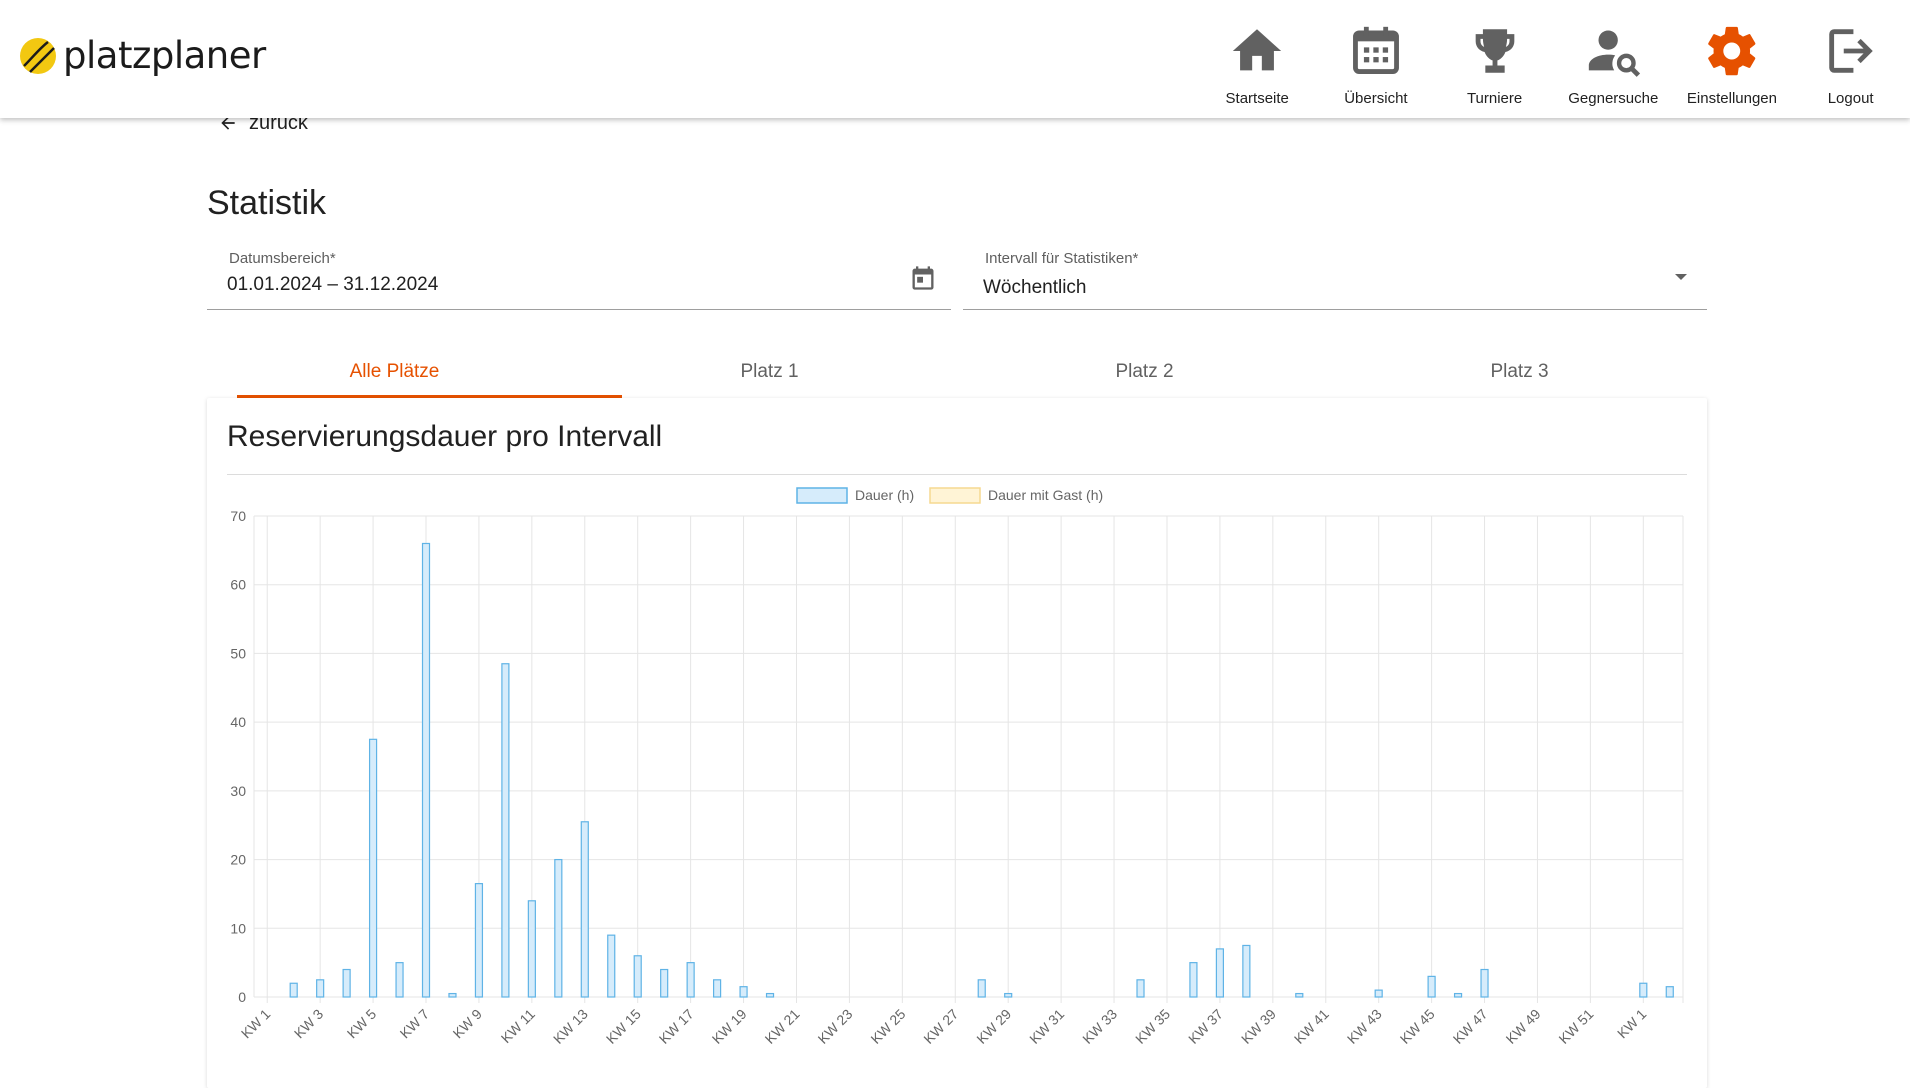 This screenshot has width=1910, height=1088. What do you see at coordinates (940, 1026) in the screenshot?
I see `x-tick-label: KW 27` at bounding box center [940, 1026].